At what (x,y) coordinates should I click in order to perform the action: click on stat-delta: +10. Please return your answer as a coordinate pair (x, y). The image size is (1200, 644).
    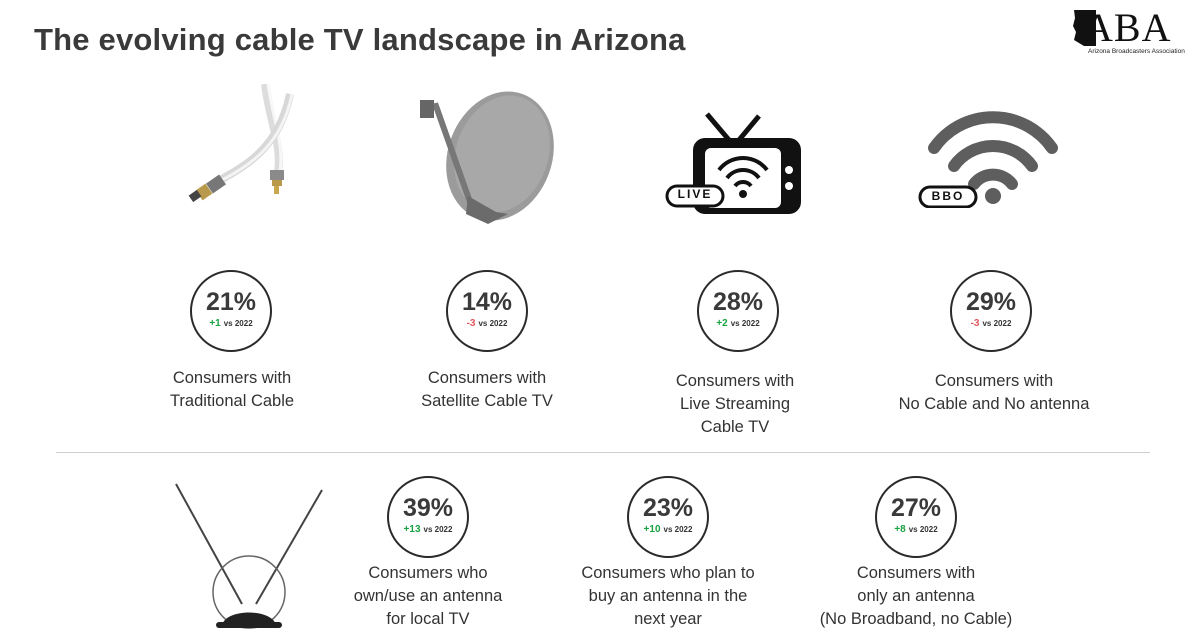
    Looking at the image, I should click on (652, 529).